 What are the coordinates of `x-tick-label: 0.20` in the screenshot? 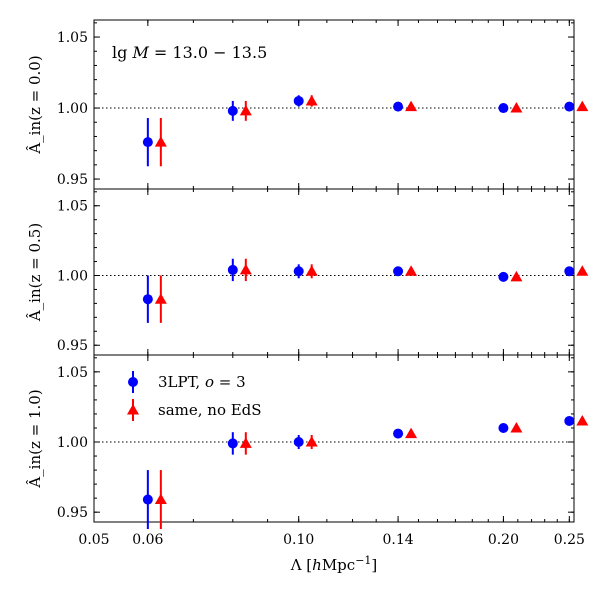 It's located at (503, 540).